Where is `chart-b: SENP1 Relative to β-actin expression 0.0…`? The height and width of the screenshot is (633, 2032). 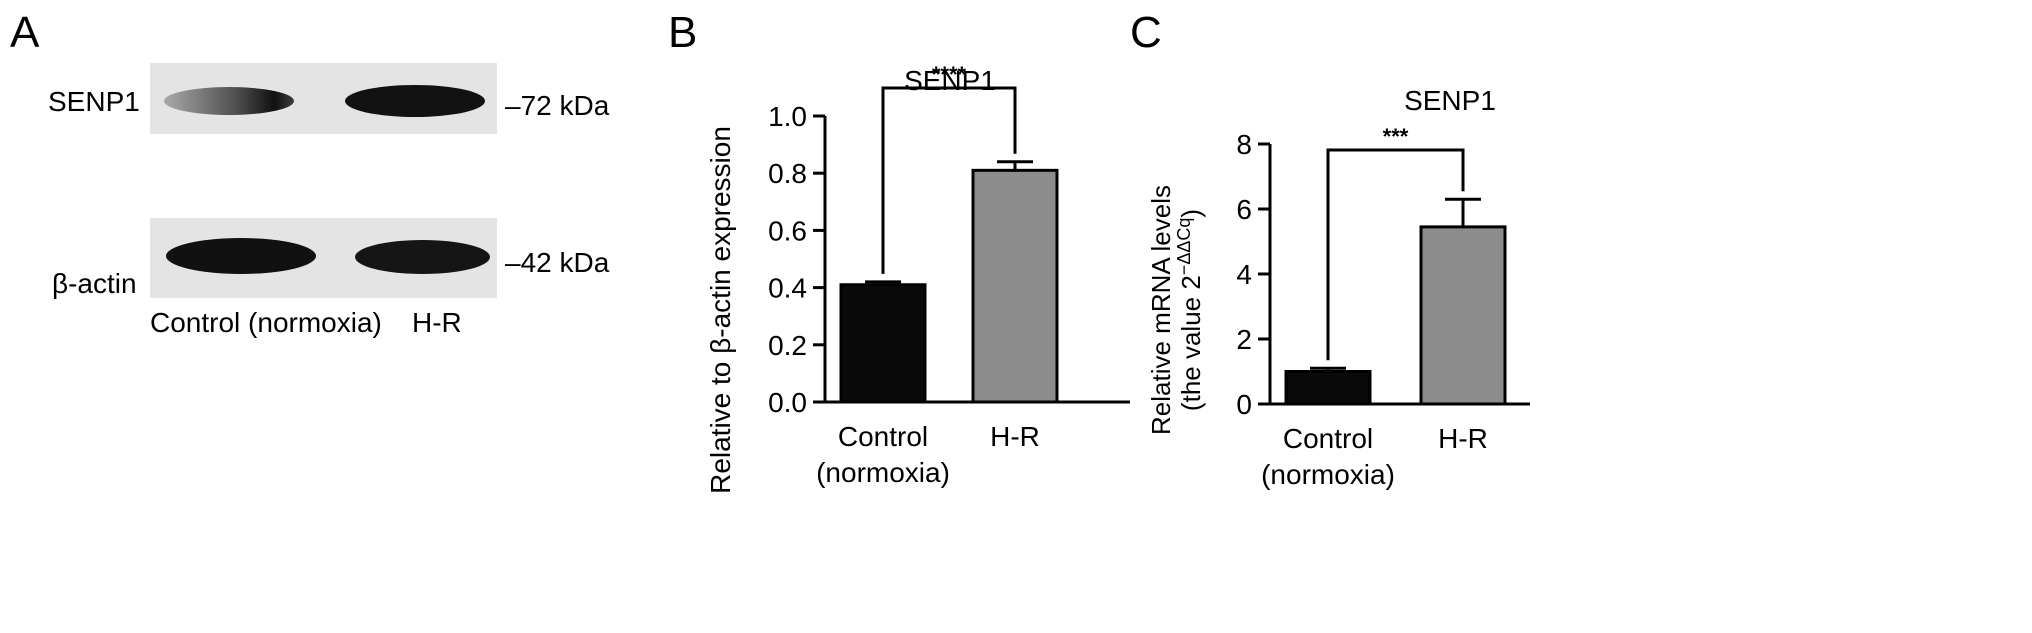
chart-b: SENP1 Relative to β-actin expression 0.0… is located at coordinates (917, 278).